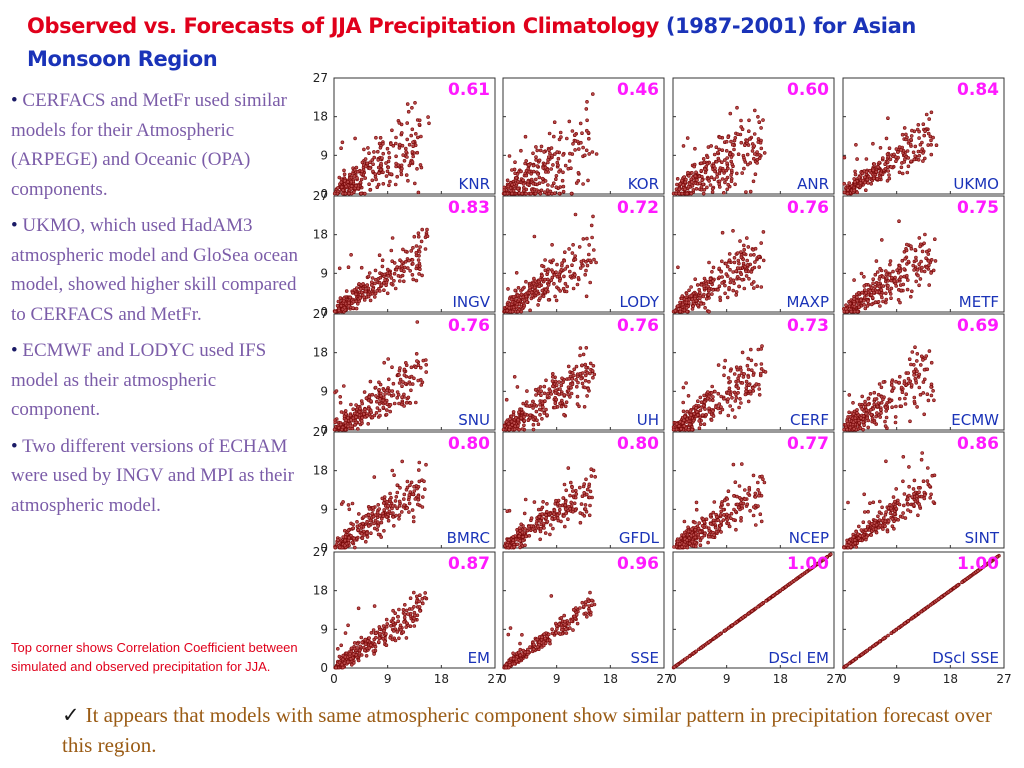 The height and width of the screenshot is (768, 1024). I want to click on panel-label: MAXP, so click(807, 302).